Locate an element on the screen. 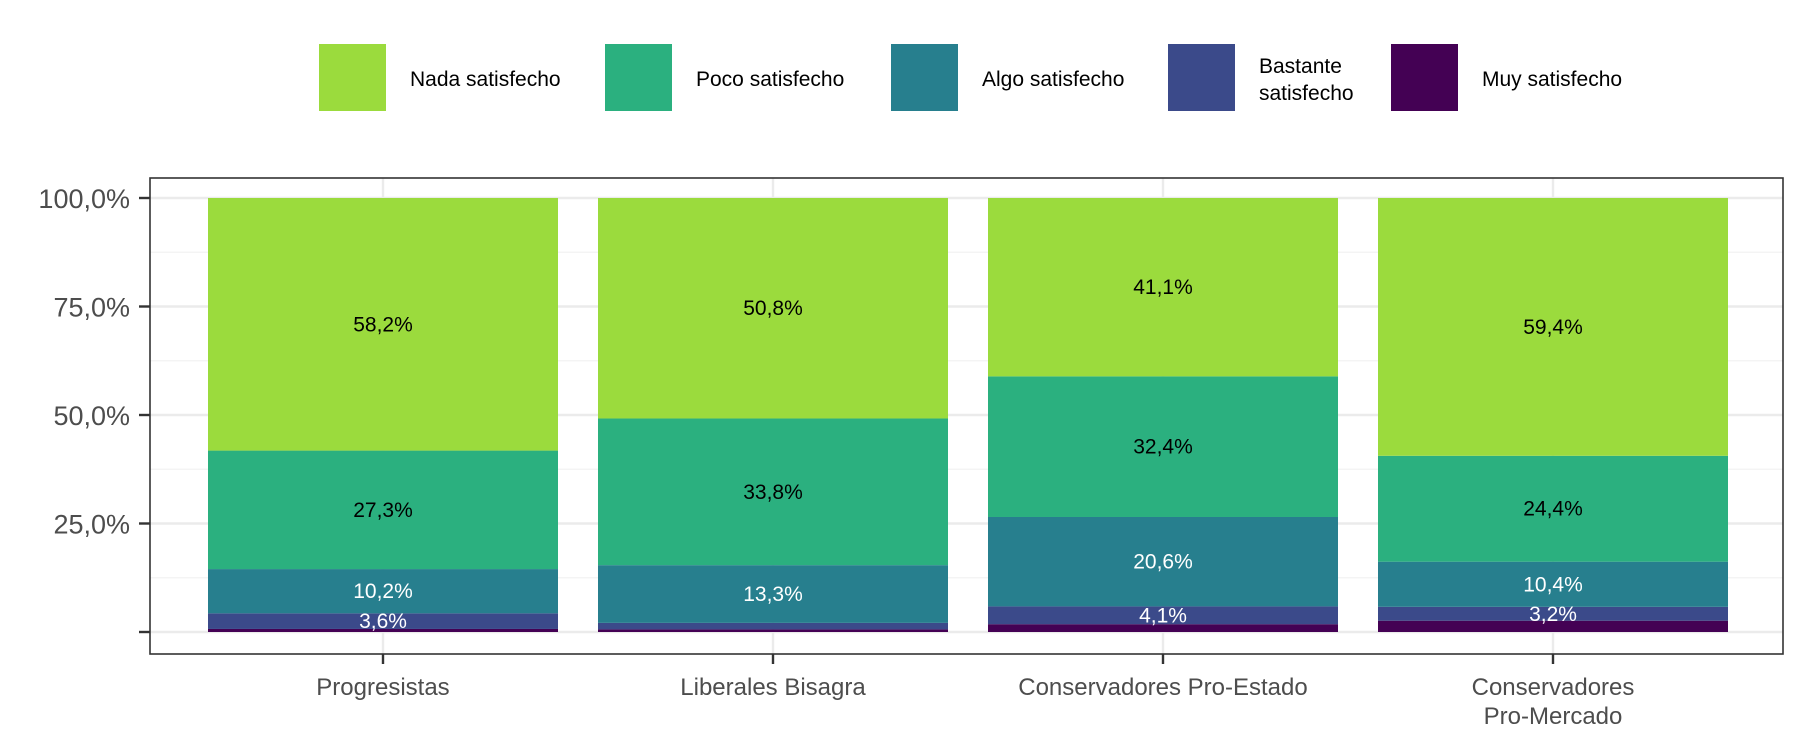 This screenshot has width=1800, height=750. bar-segment-nada-satisfecho-conservadores-pro-estado is located at coordinates (1163, 287).